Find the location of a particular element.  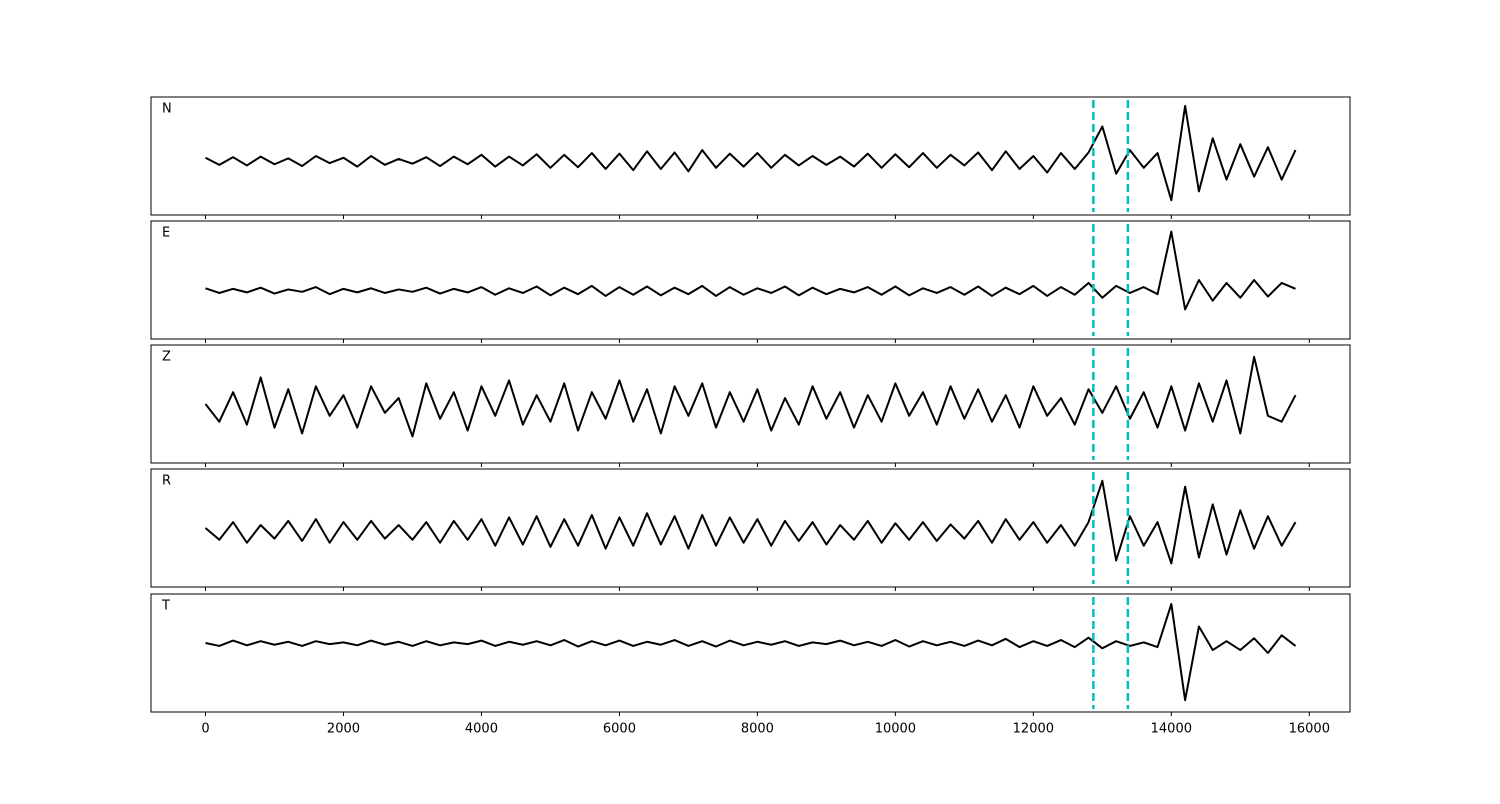

x-tick-label: 14000 is located at coordinates (1171, 729).